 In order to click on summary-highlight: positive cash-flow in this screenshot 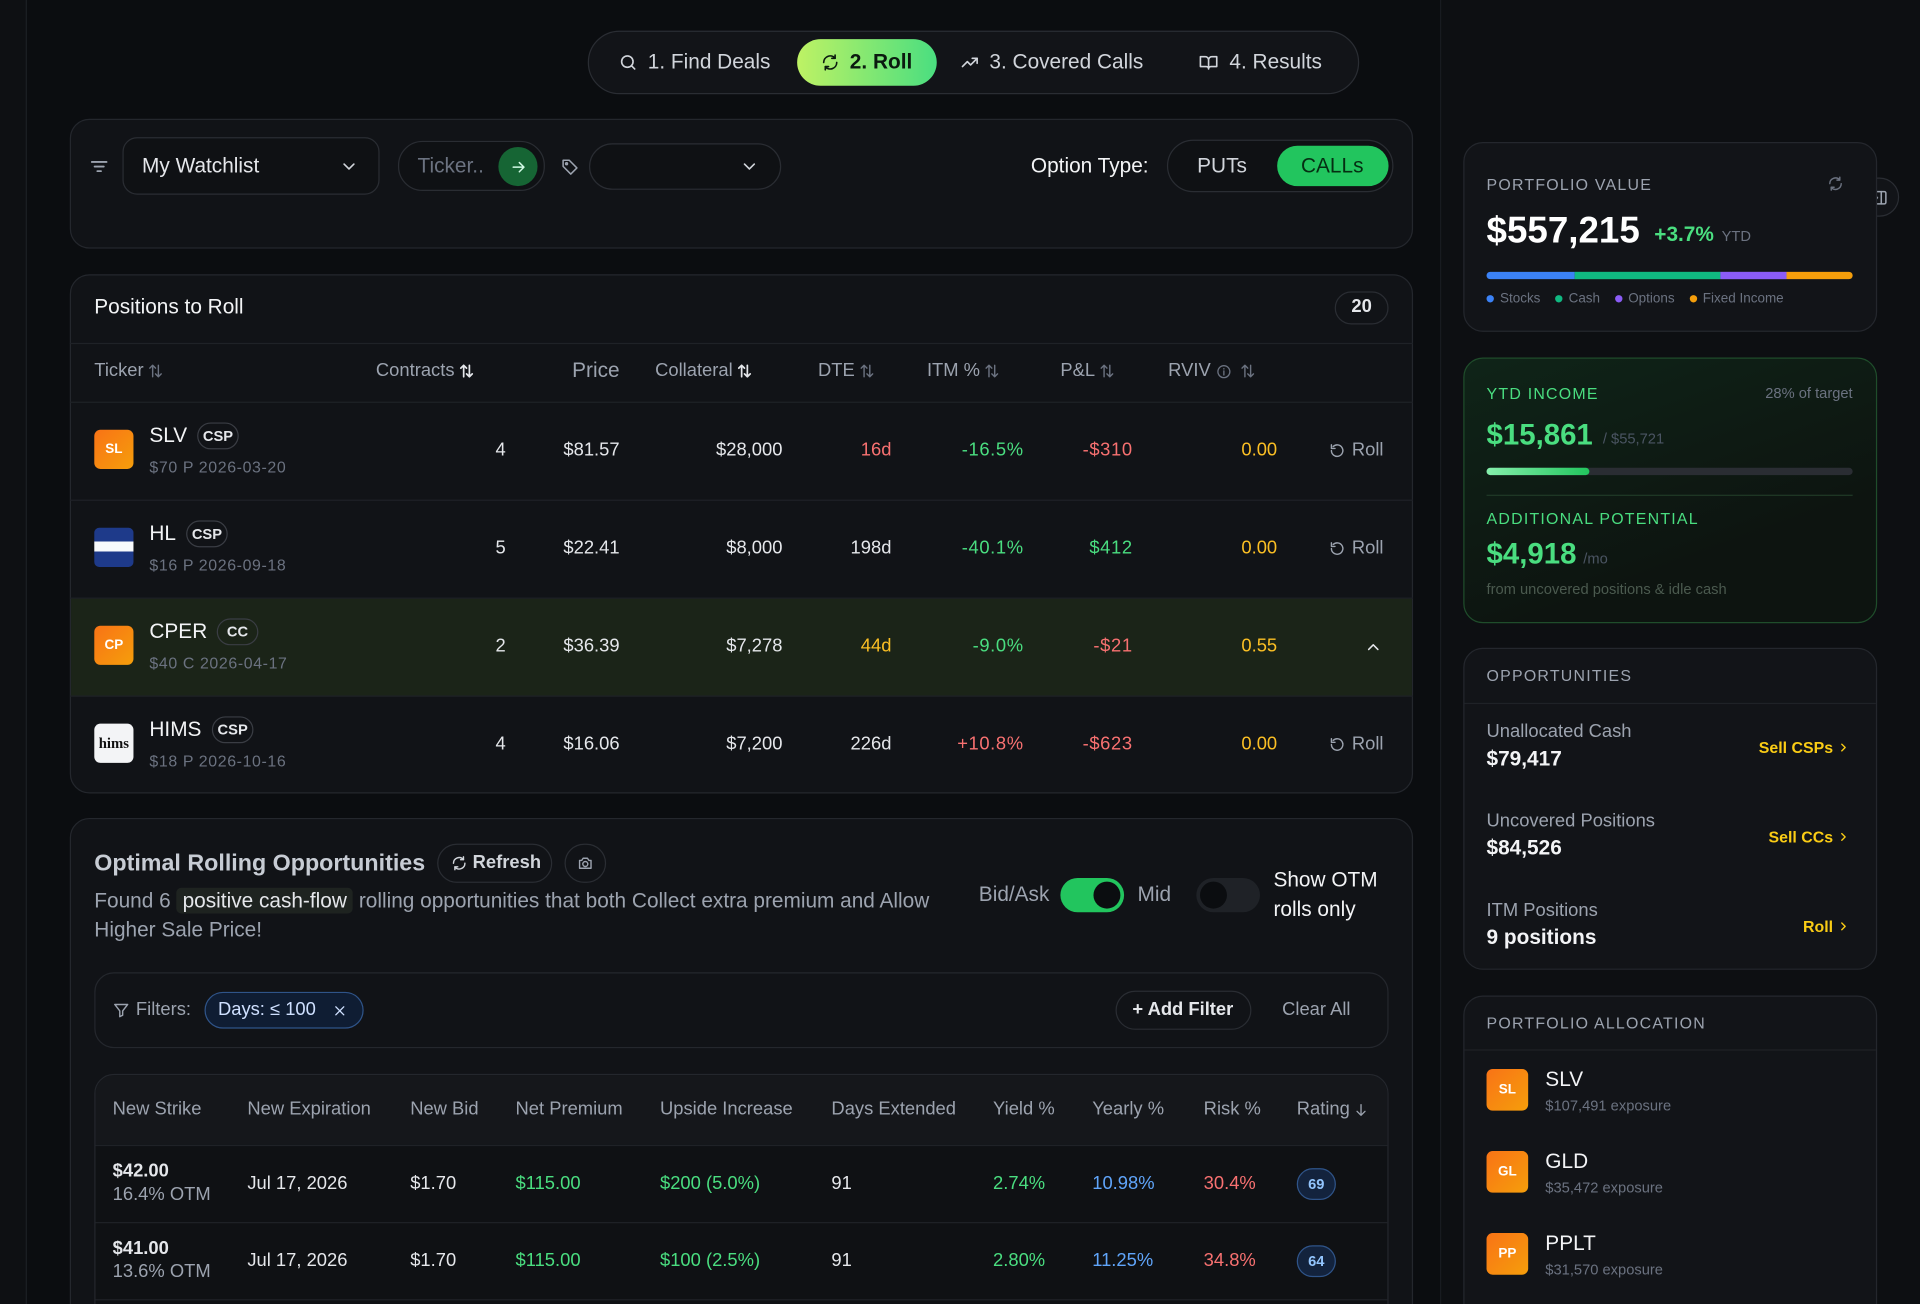, I will do `click(265, 900)`.